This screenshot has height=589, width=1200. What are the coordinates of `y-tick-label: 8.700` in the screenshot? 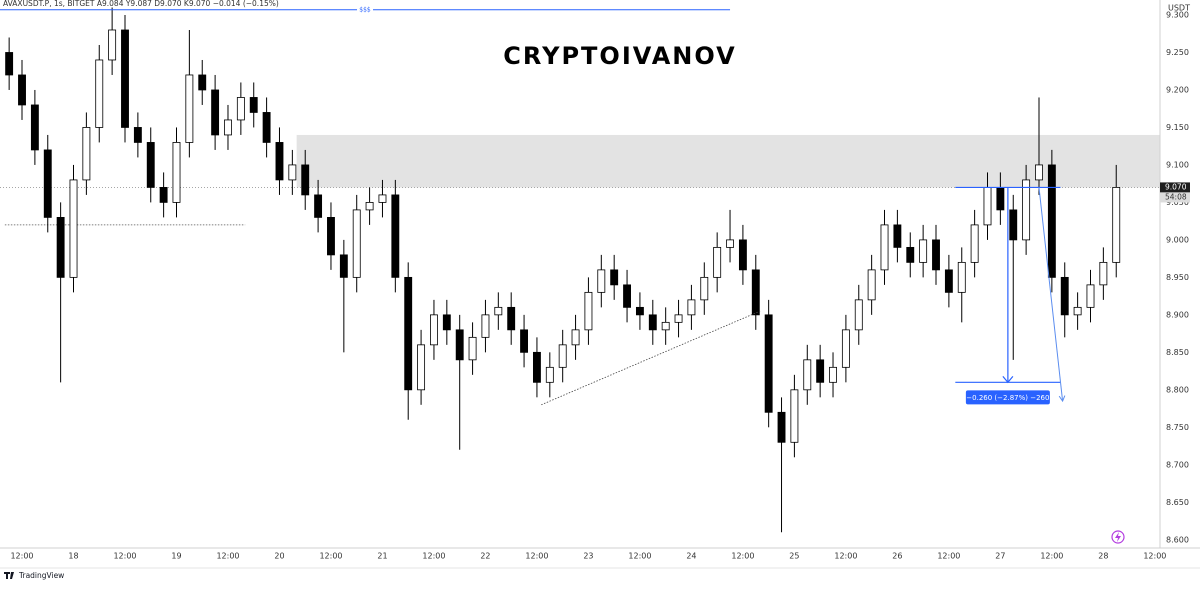 It's located at (1177, 464).